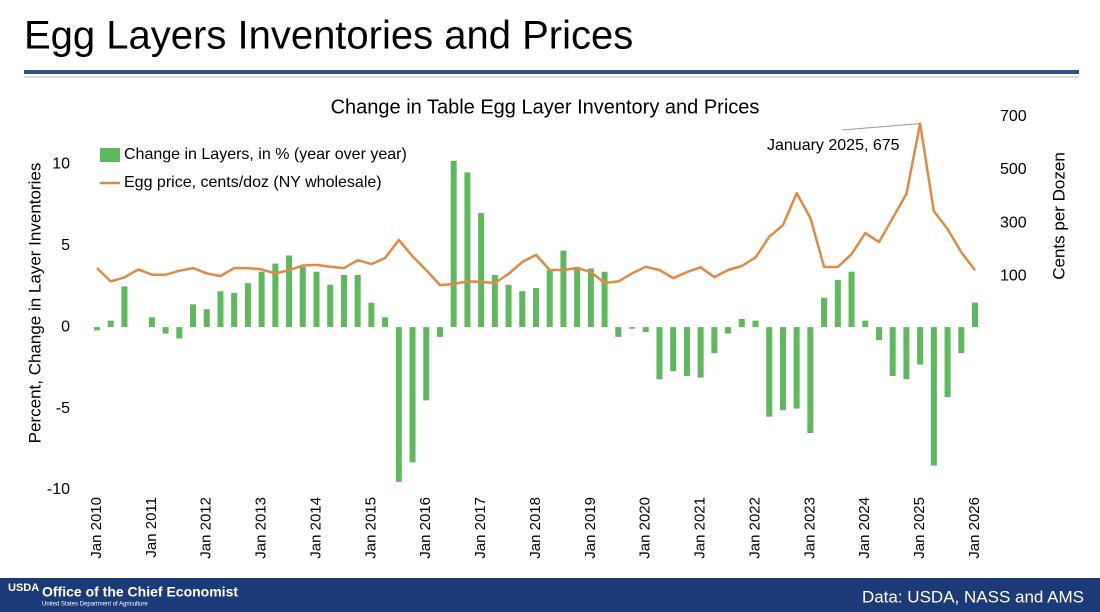 The width and height of the screenshot is (1100, 612). I want to click on annotation: January 2025, 675, so click(833, 145).